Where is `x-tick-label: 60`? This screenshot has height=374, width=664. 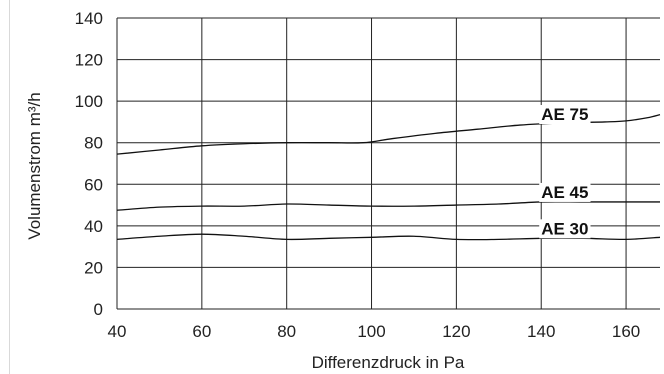 x-tick-label: 60 is located at coordinates (201, 331).